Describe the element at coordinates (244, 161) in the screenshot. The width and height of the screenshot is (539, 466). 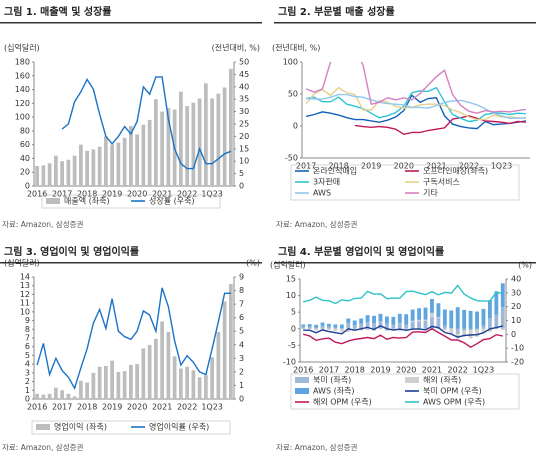
I see `y2-tick-label: 10` at that location.